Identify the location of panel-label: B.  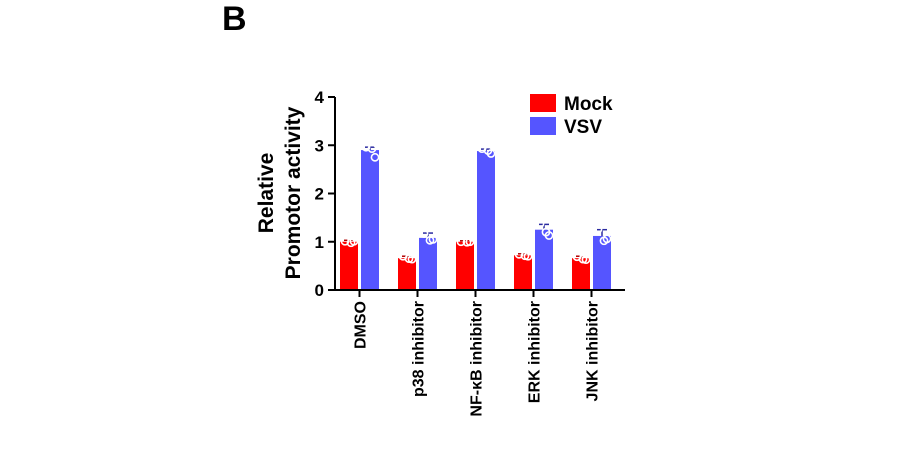
(234, 19).